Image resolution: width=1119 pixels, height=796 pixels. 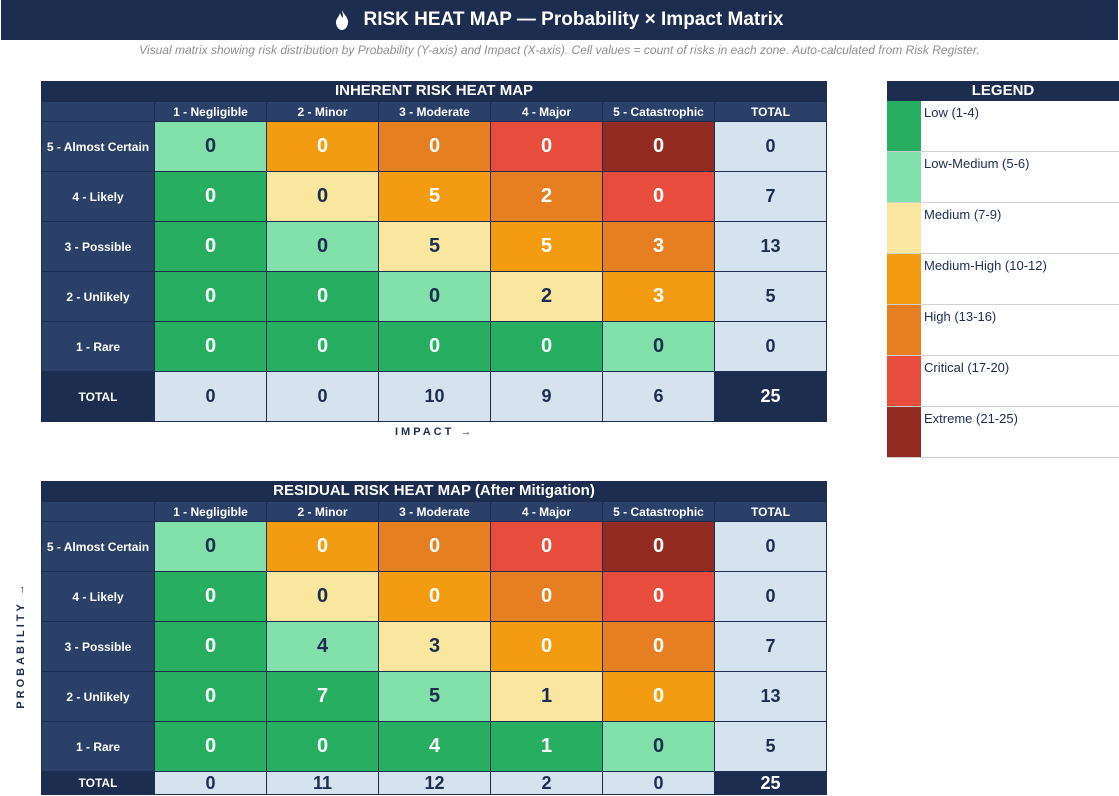 What do you see at coordinates (1003, 126) in the screenshot?
I see `legend-item: Low (1-4)` at bounding box center [1003, 126].